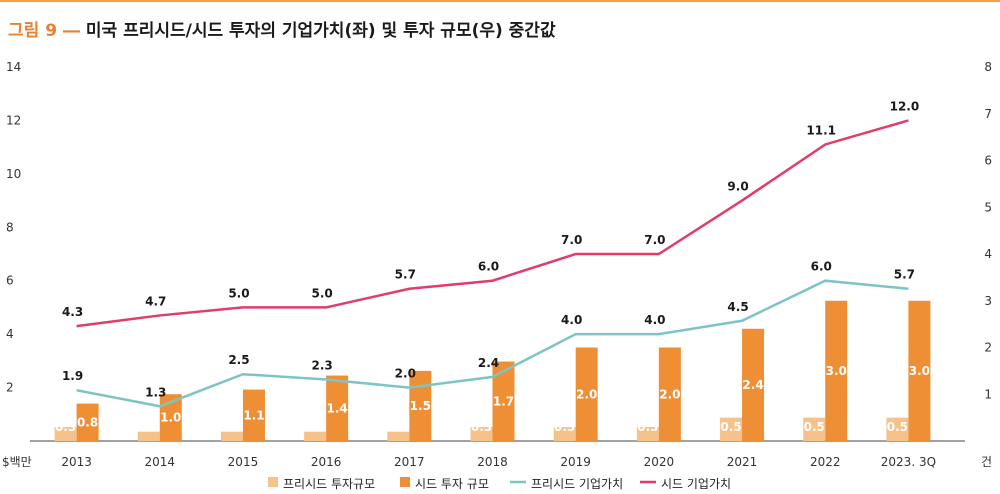 This screenshot has height=494, width=1000. What do you see at coordinates (13, 174) in the screenshot?
I see `left-axis-tick-label: 10` at bounding box center [13, 174].